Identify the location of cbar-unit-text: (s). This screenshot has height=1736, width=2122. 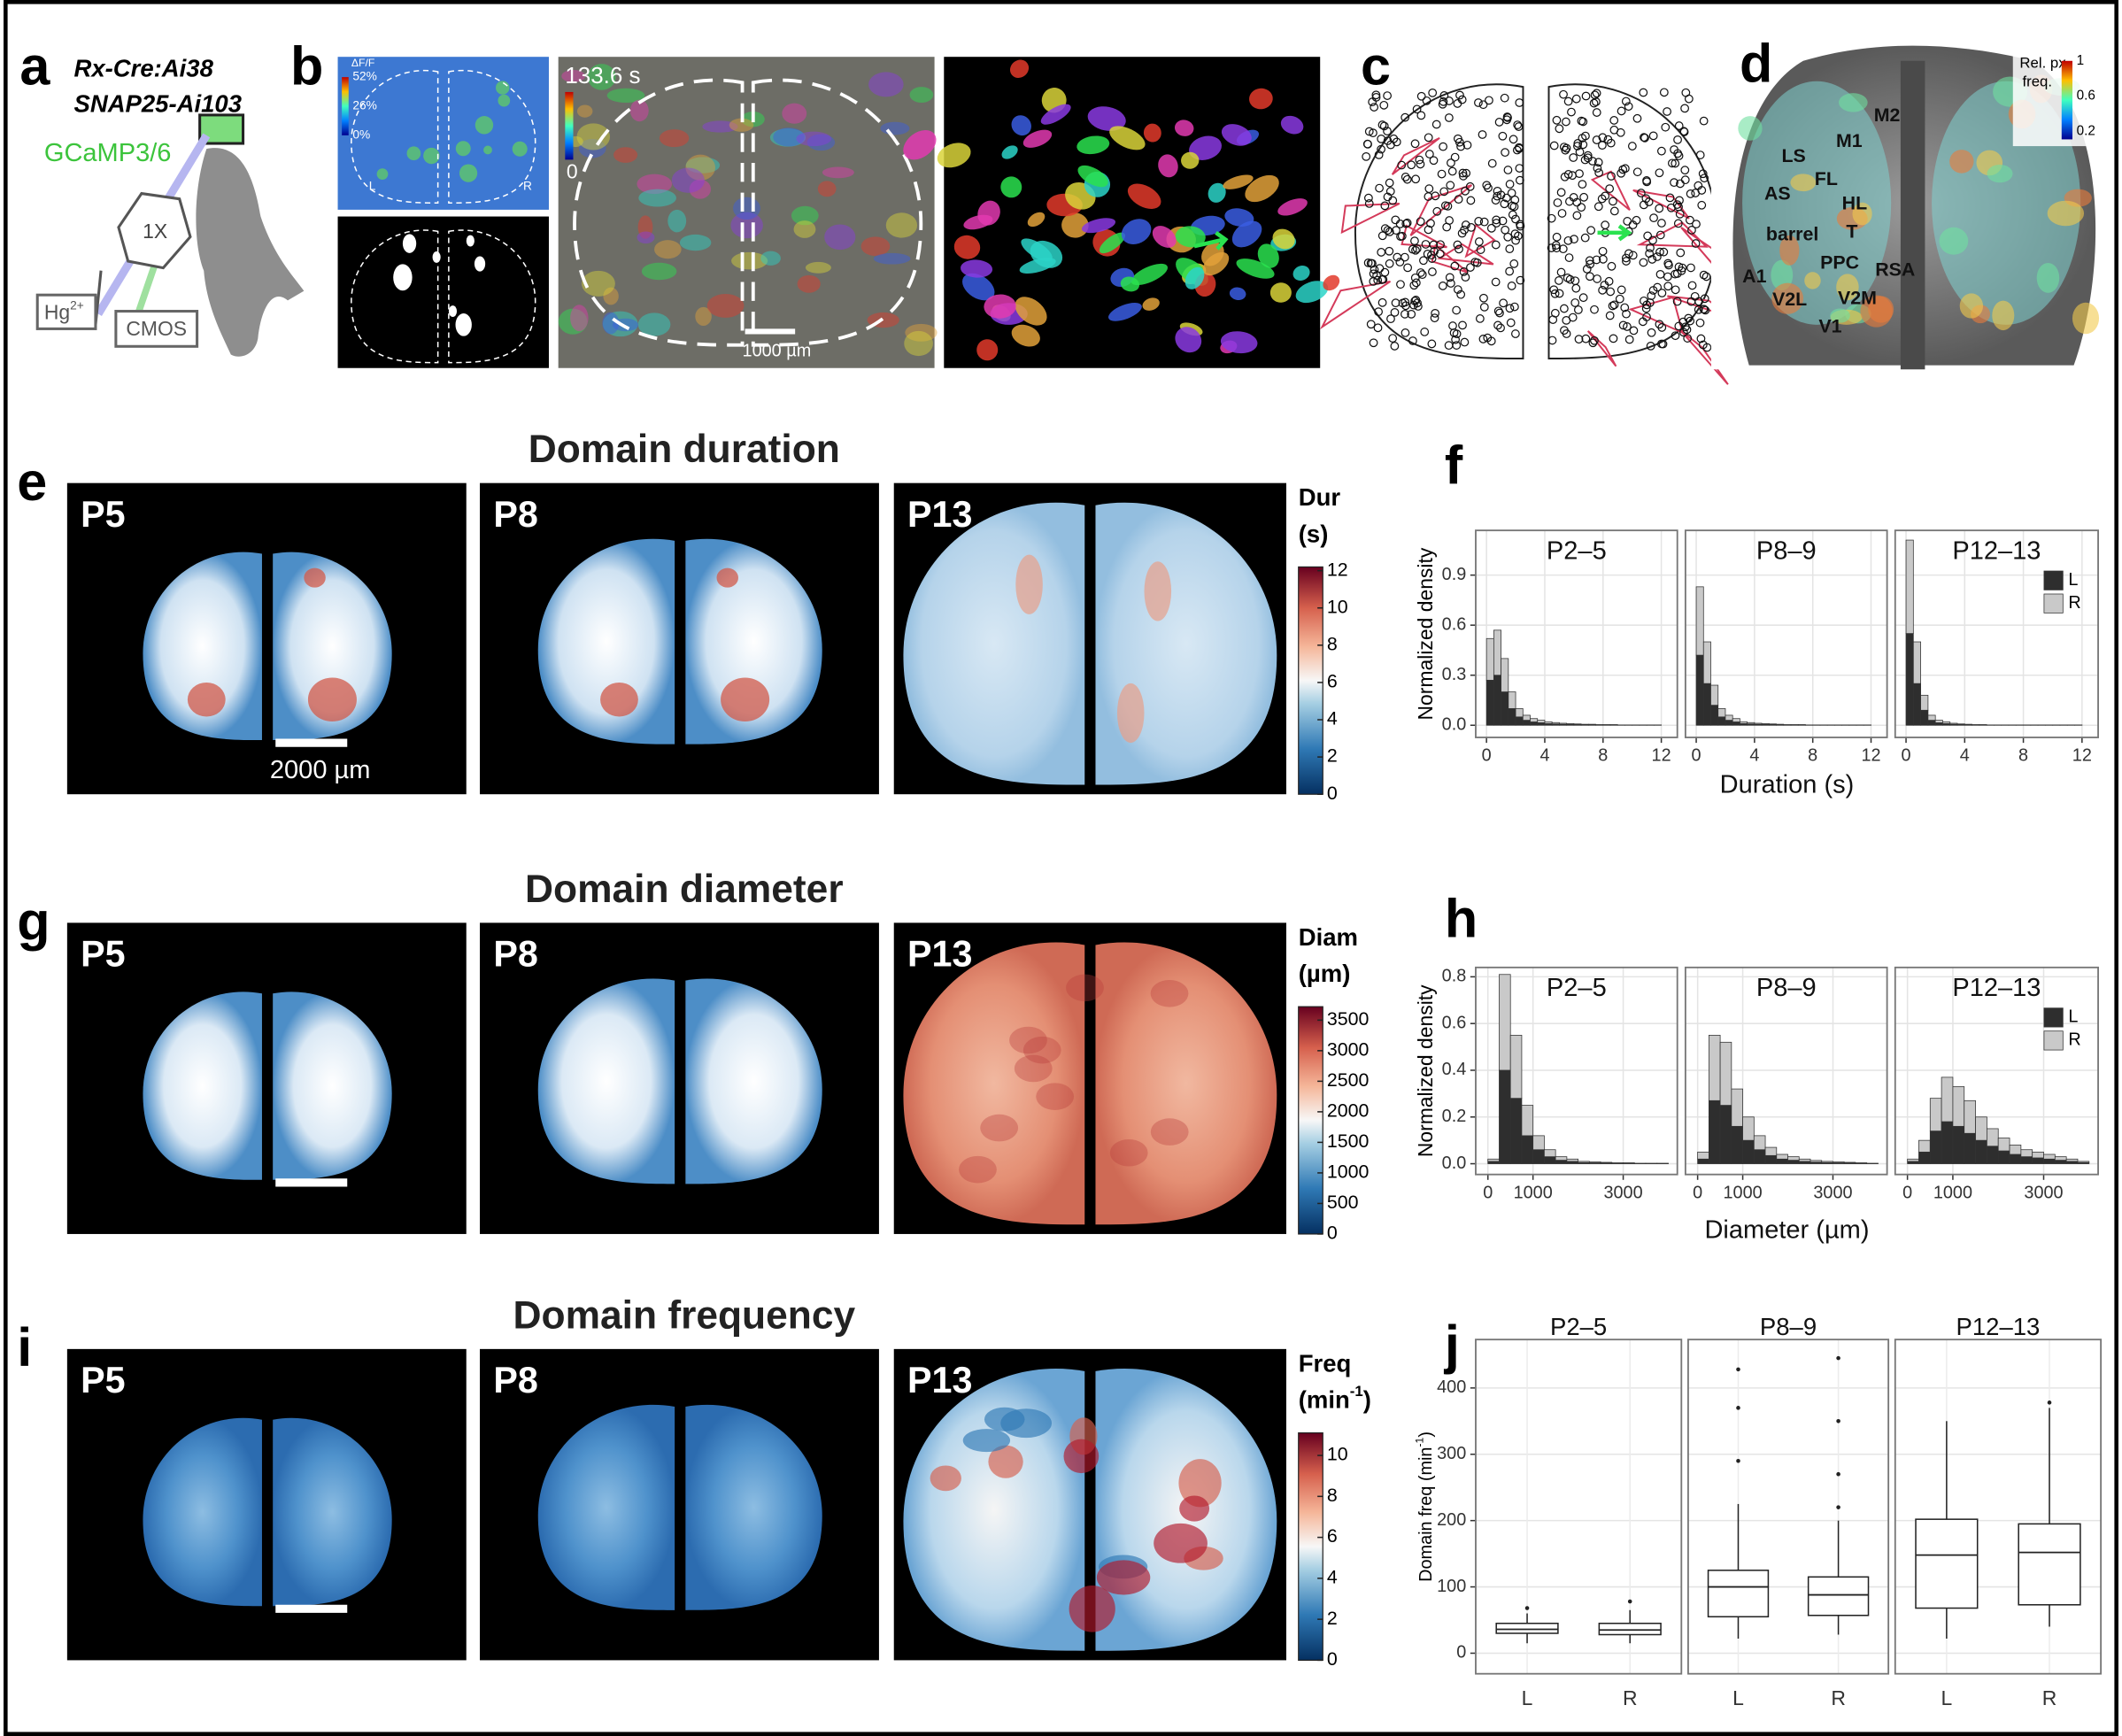
(1314, 534).